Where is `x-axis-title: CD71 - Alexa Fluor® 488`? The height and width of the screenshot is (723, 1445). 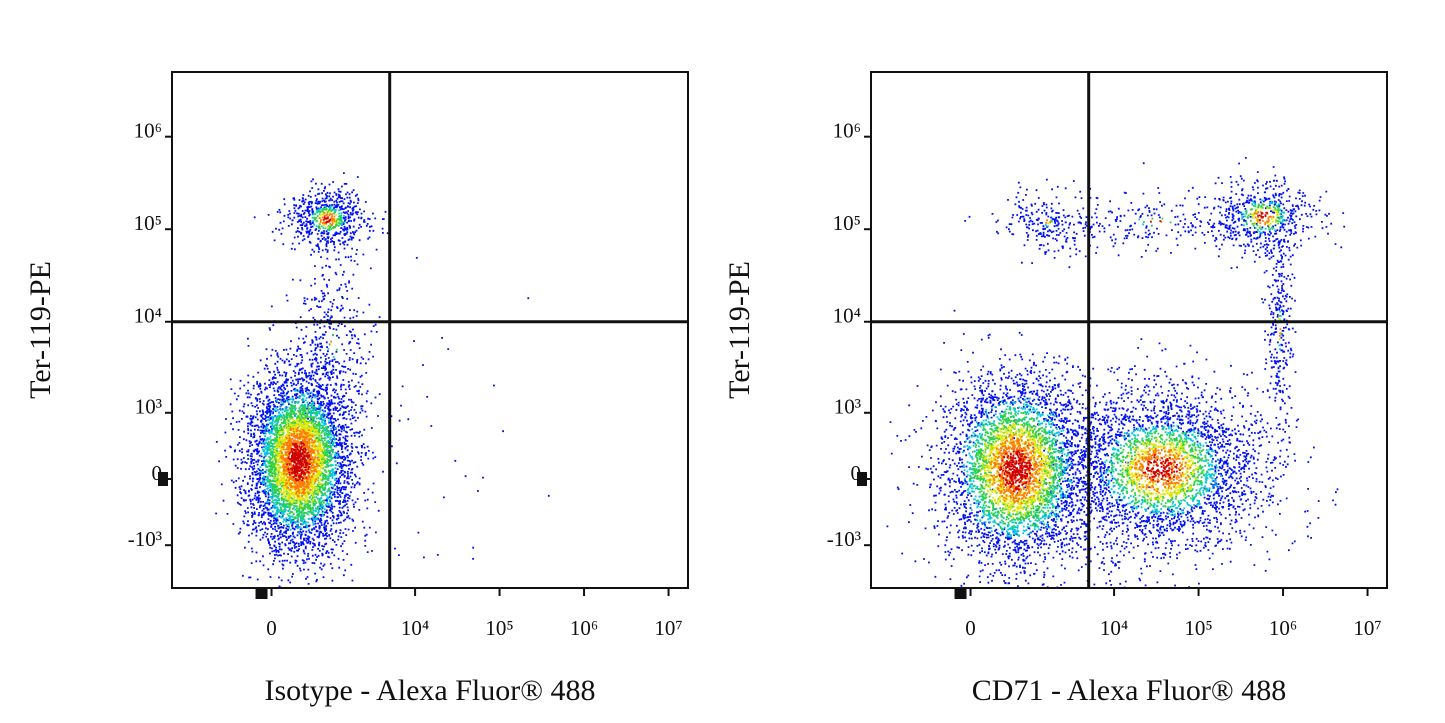
x-axis-title: CD71 - Alexa Fluor® 488 is located at coordinates (1129, 690).